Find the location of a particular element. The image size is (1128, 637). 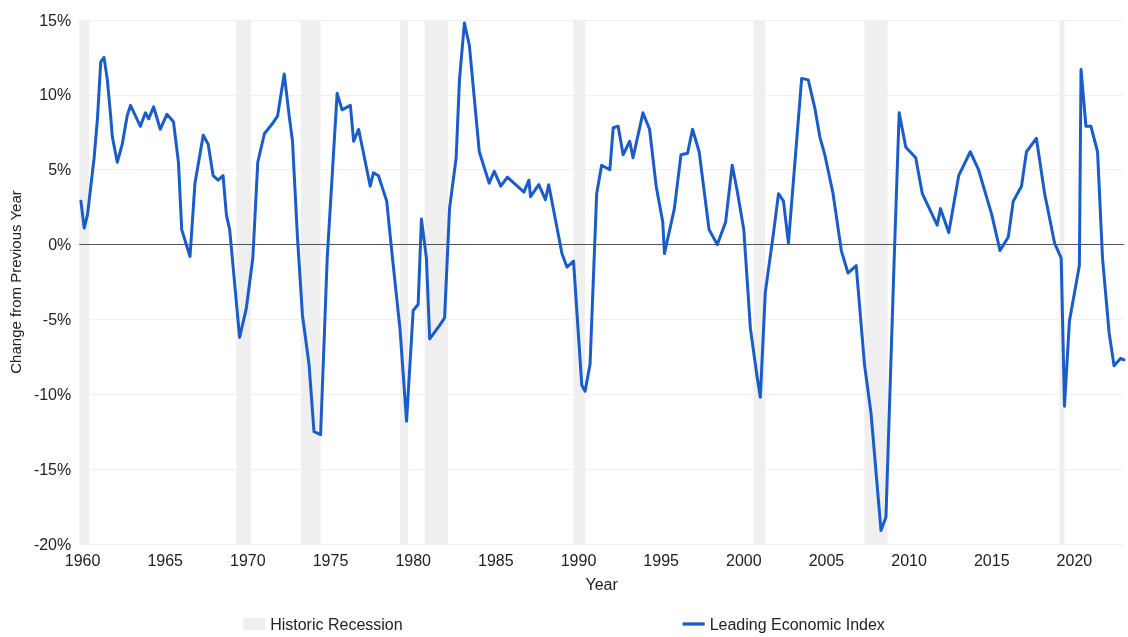

x-tick-label: 2015 is located at coordinates (991, 560).